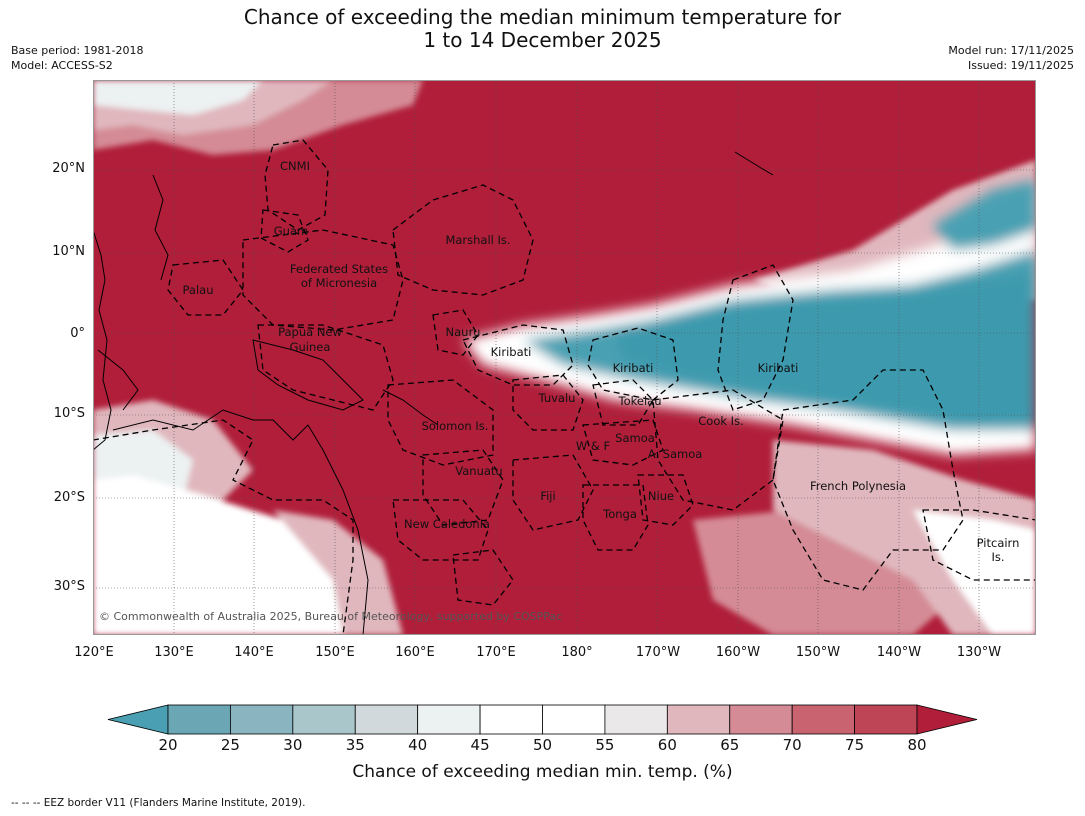  What do you see at coordinates (720, 421) in the screenshot?
I see `label-cook: Cook Is.` at bounding box center [720, 421].